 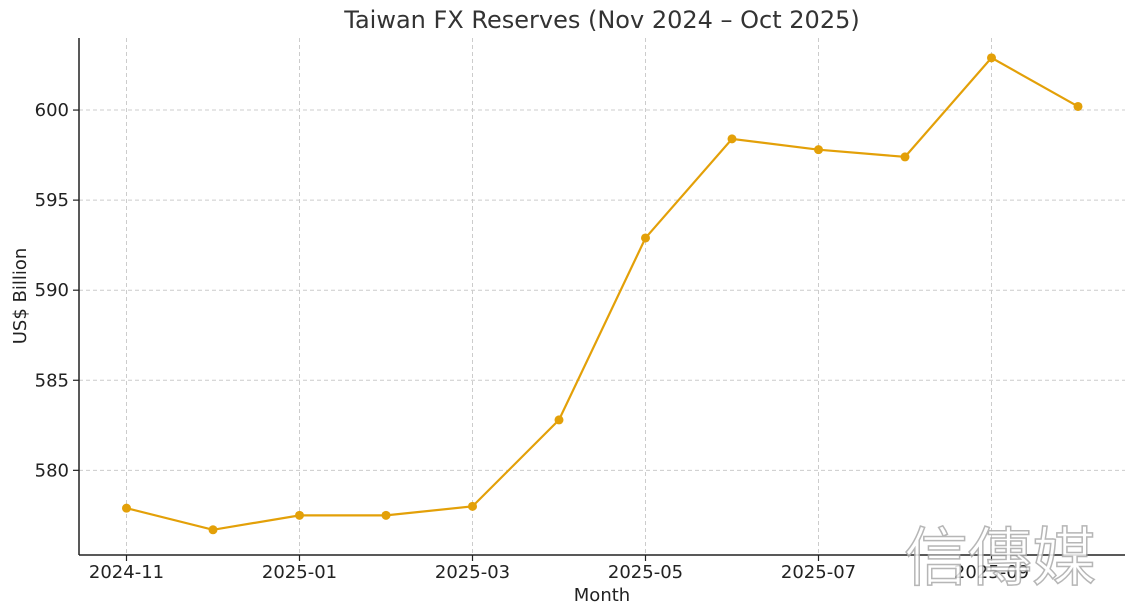 I want to click on y-tick-label: 600, so click(x=52, y=110).